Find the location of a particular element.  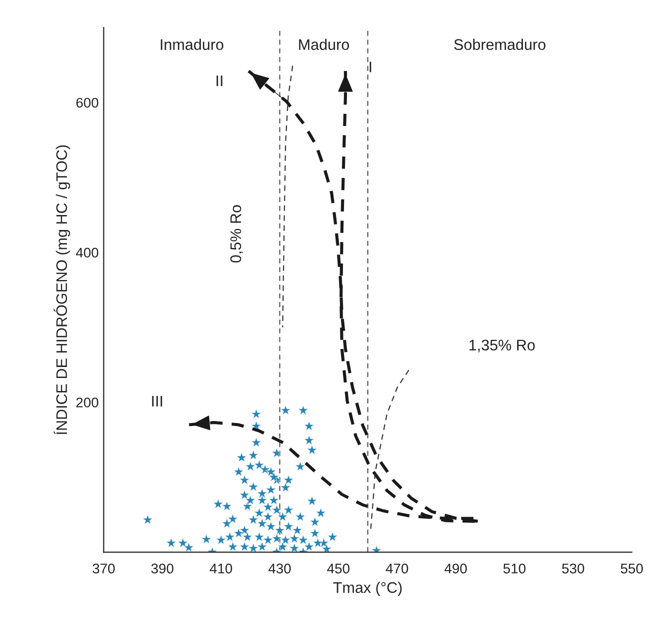

annotation: 1,35% Ro is located at coordinates (502, 346).